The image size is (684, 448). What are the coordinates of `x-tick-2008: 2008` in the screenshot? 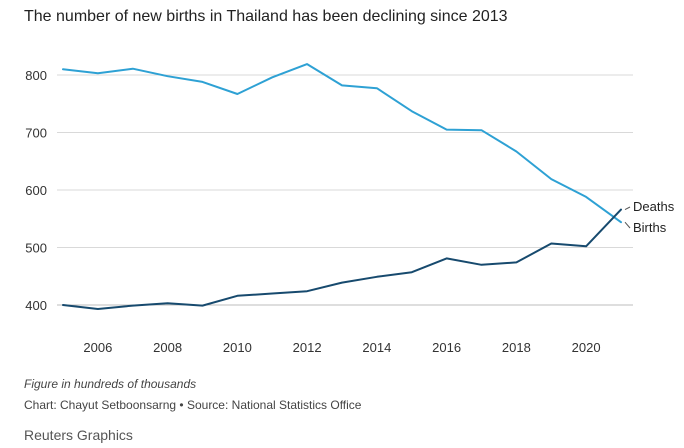 It's located at (167, 347).